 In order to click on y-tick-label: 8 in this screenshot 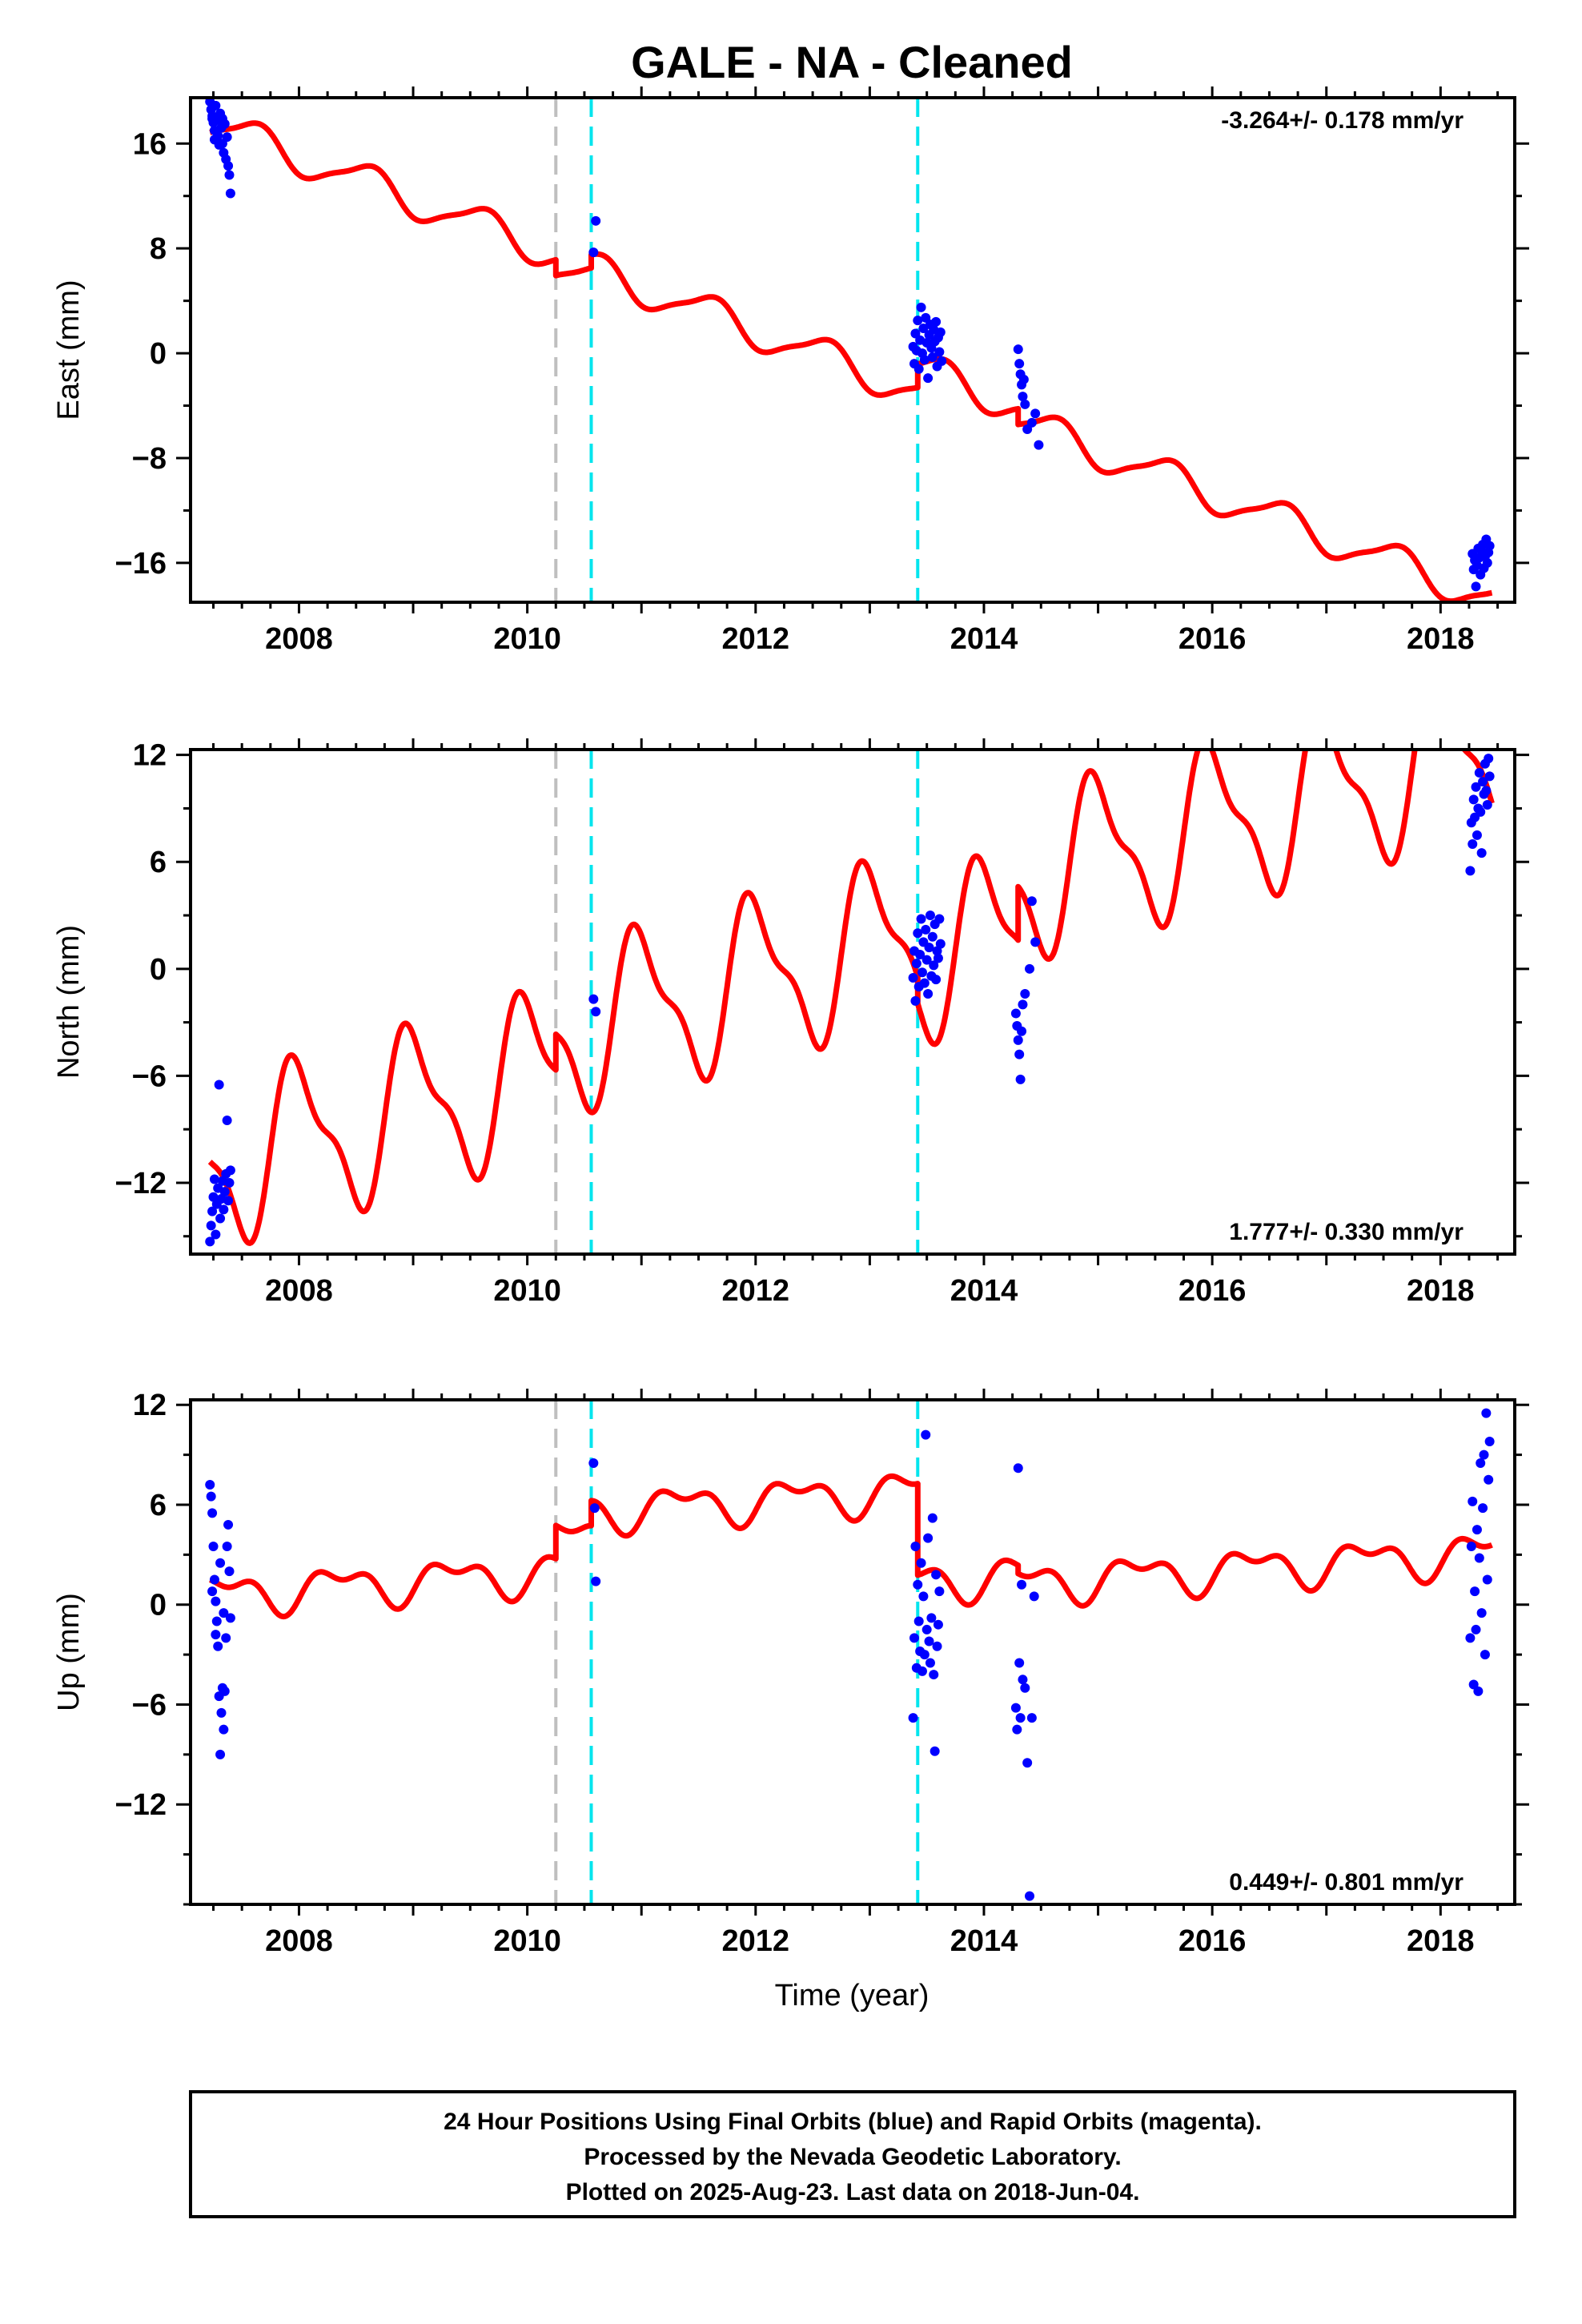, I will do `click(158, 249)`.